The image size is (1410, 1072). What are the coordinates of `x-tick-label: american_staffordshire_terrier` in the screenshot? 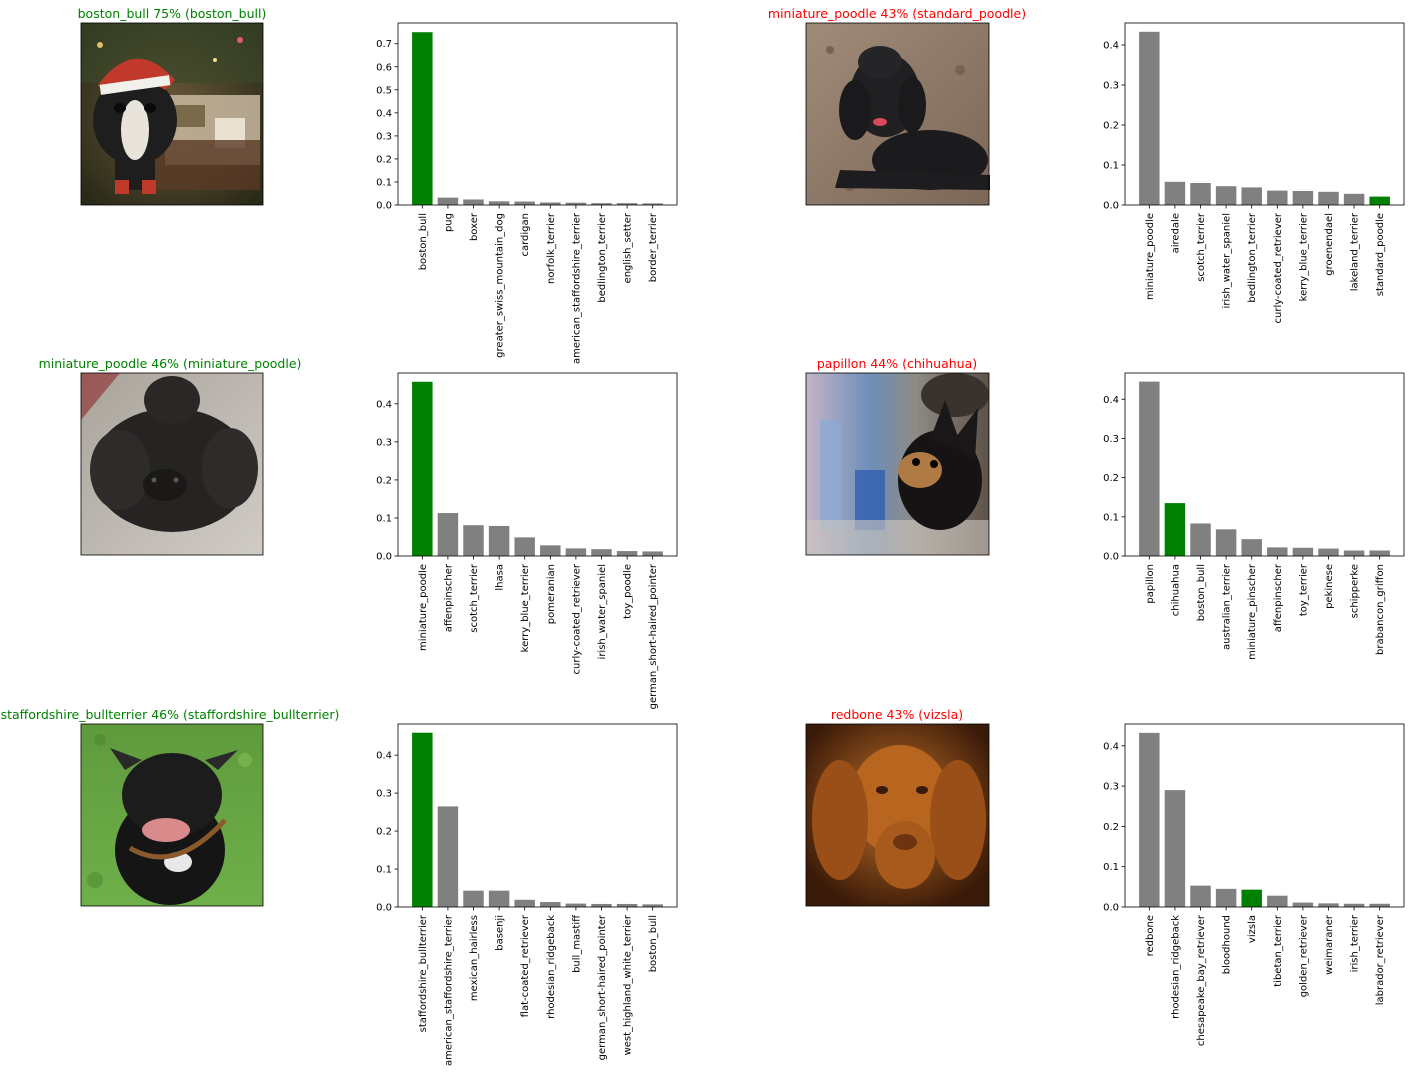 It's located at (576, 288).